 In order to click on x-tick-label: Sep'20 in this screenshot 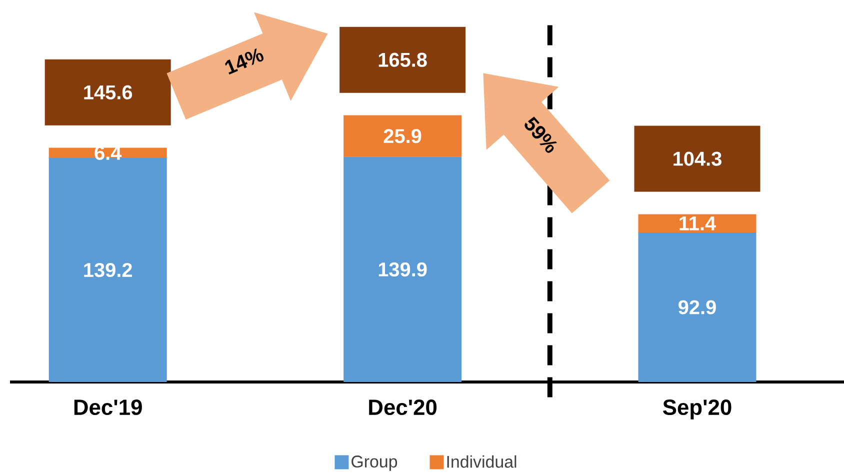, I will do `click(697, 410)`.